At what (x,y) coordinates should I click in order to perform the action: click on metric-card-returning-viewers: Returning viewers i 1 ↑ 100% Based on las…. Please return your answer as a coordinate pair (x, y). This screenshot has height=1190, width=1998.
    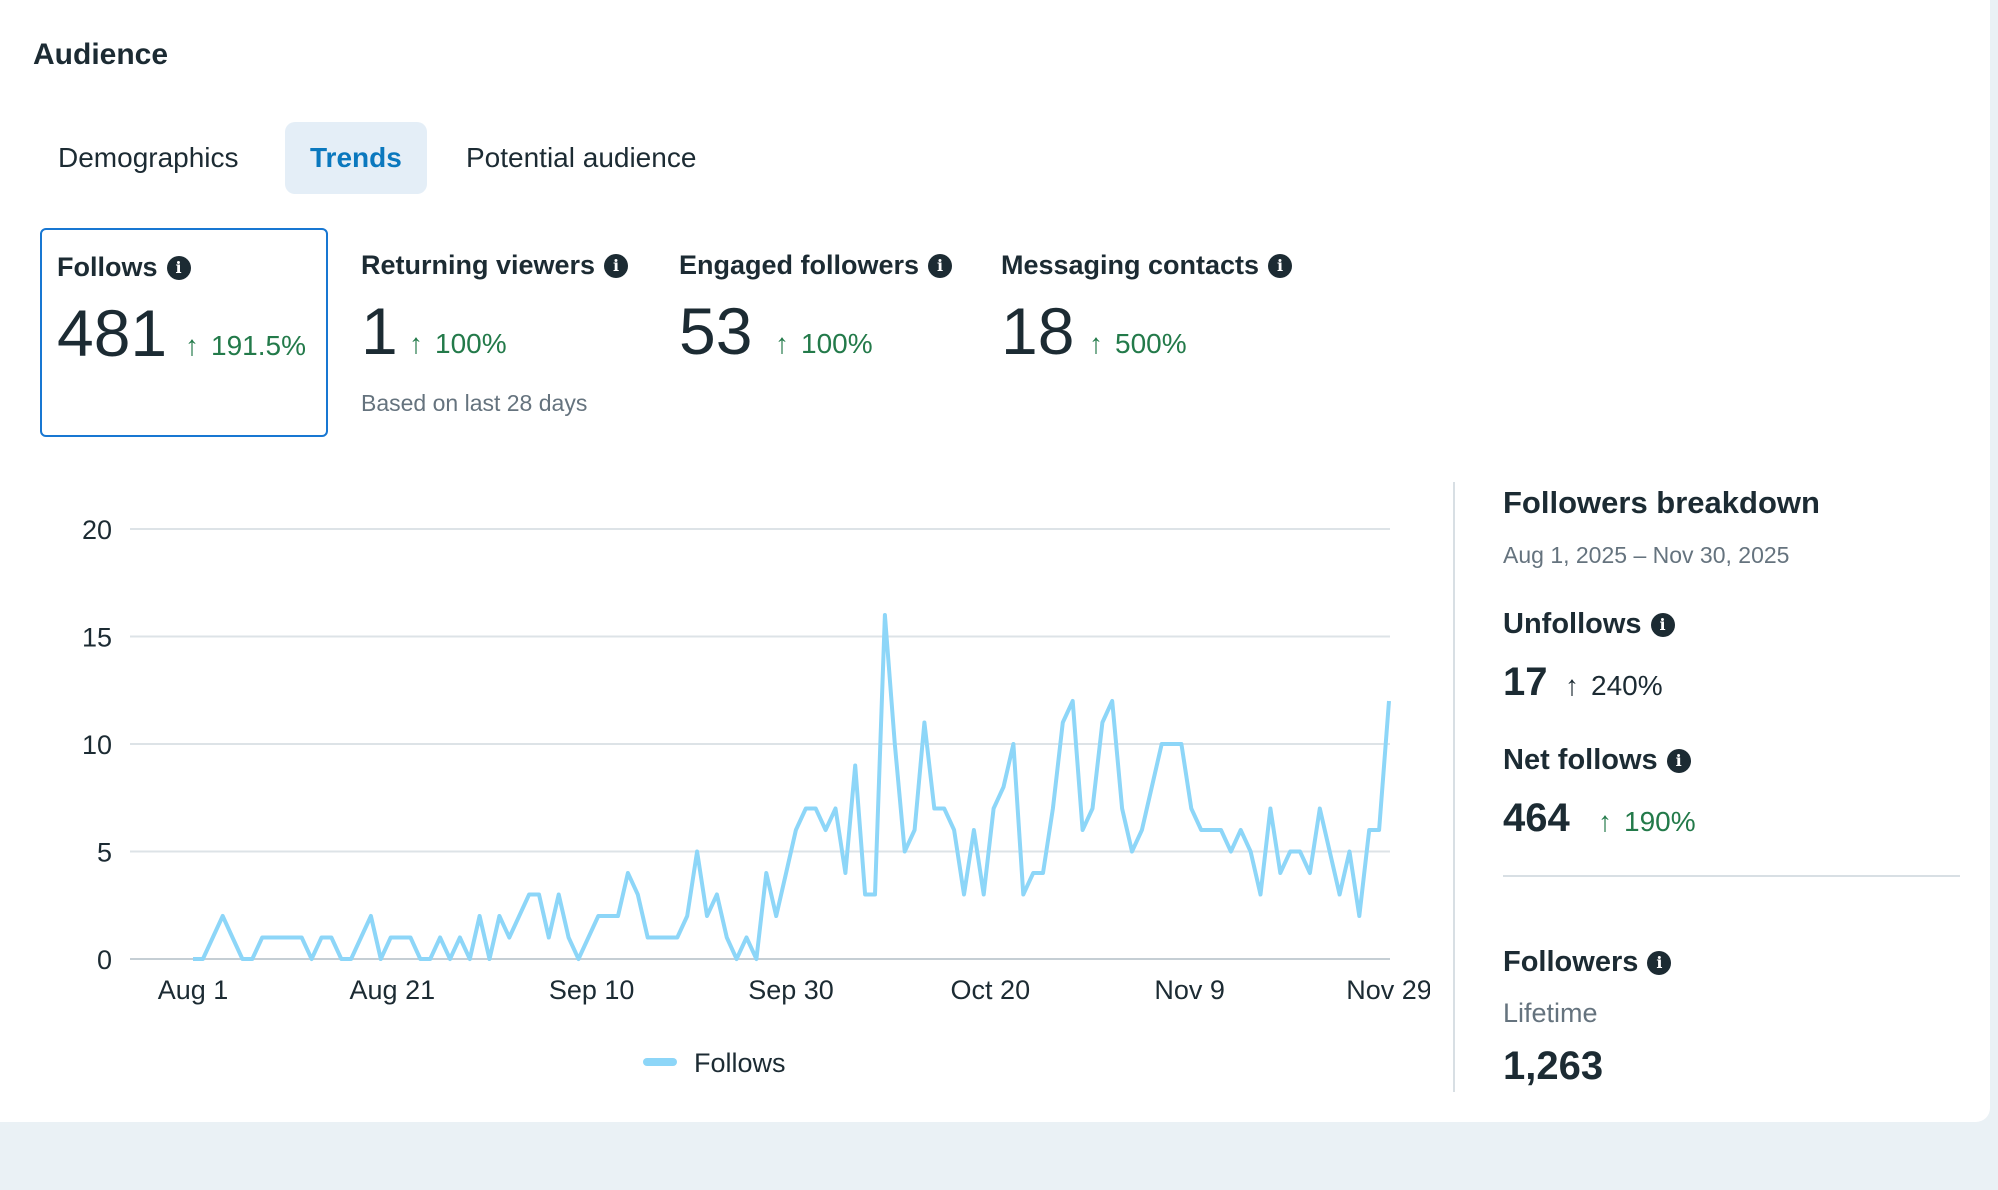
    Looking at the image, I should click on (501, 330).